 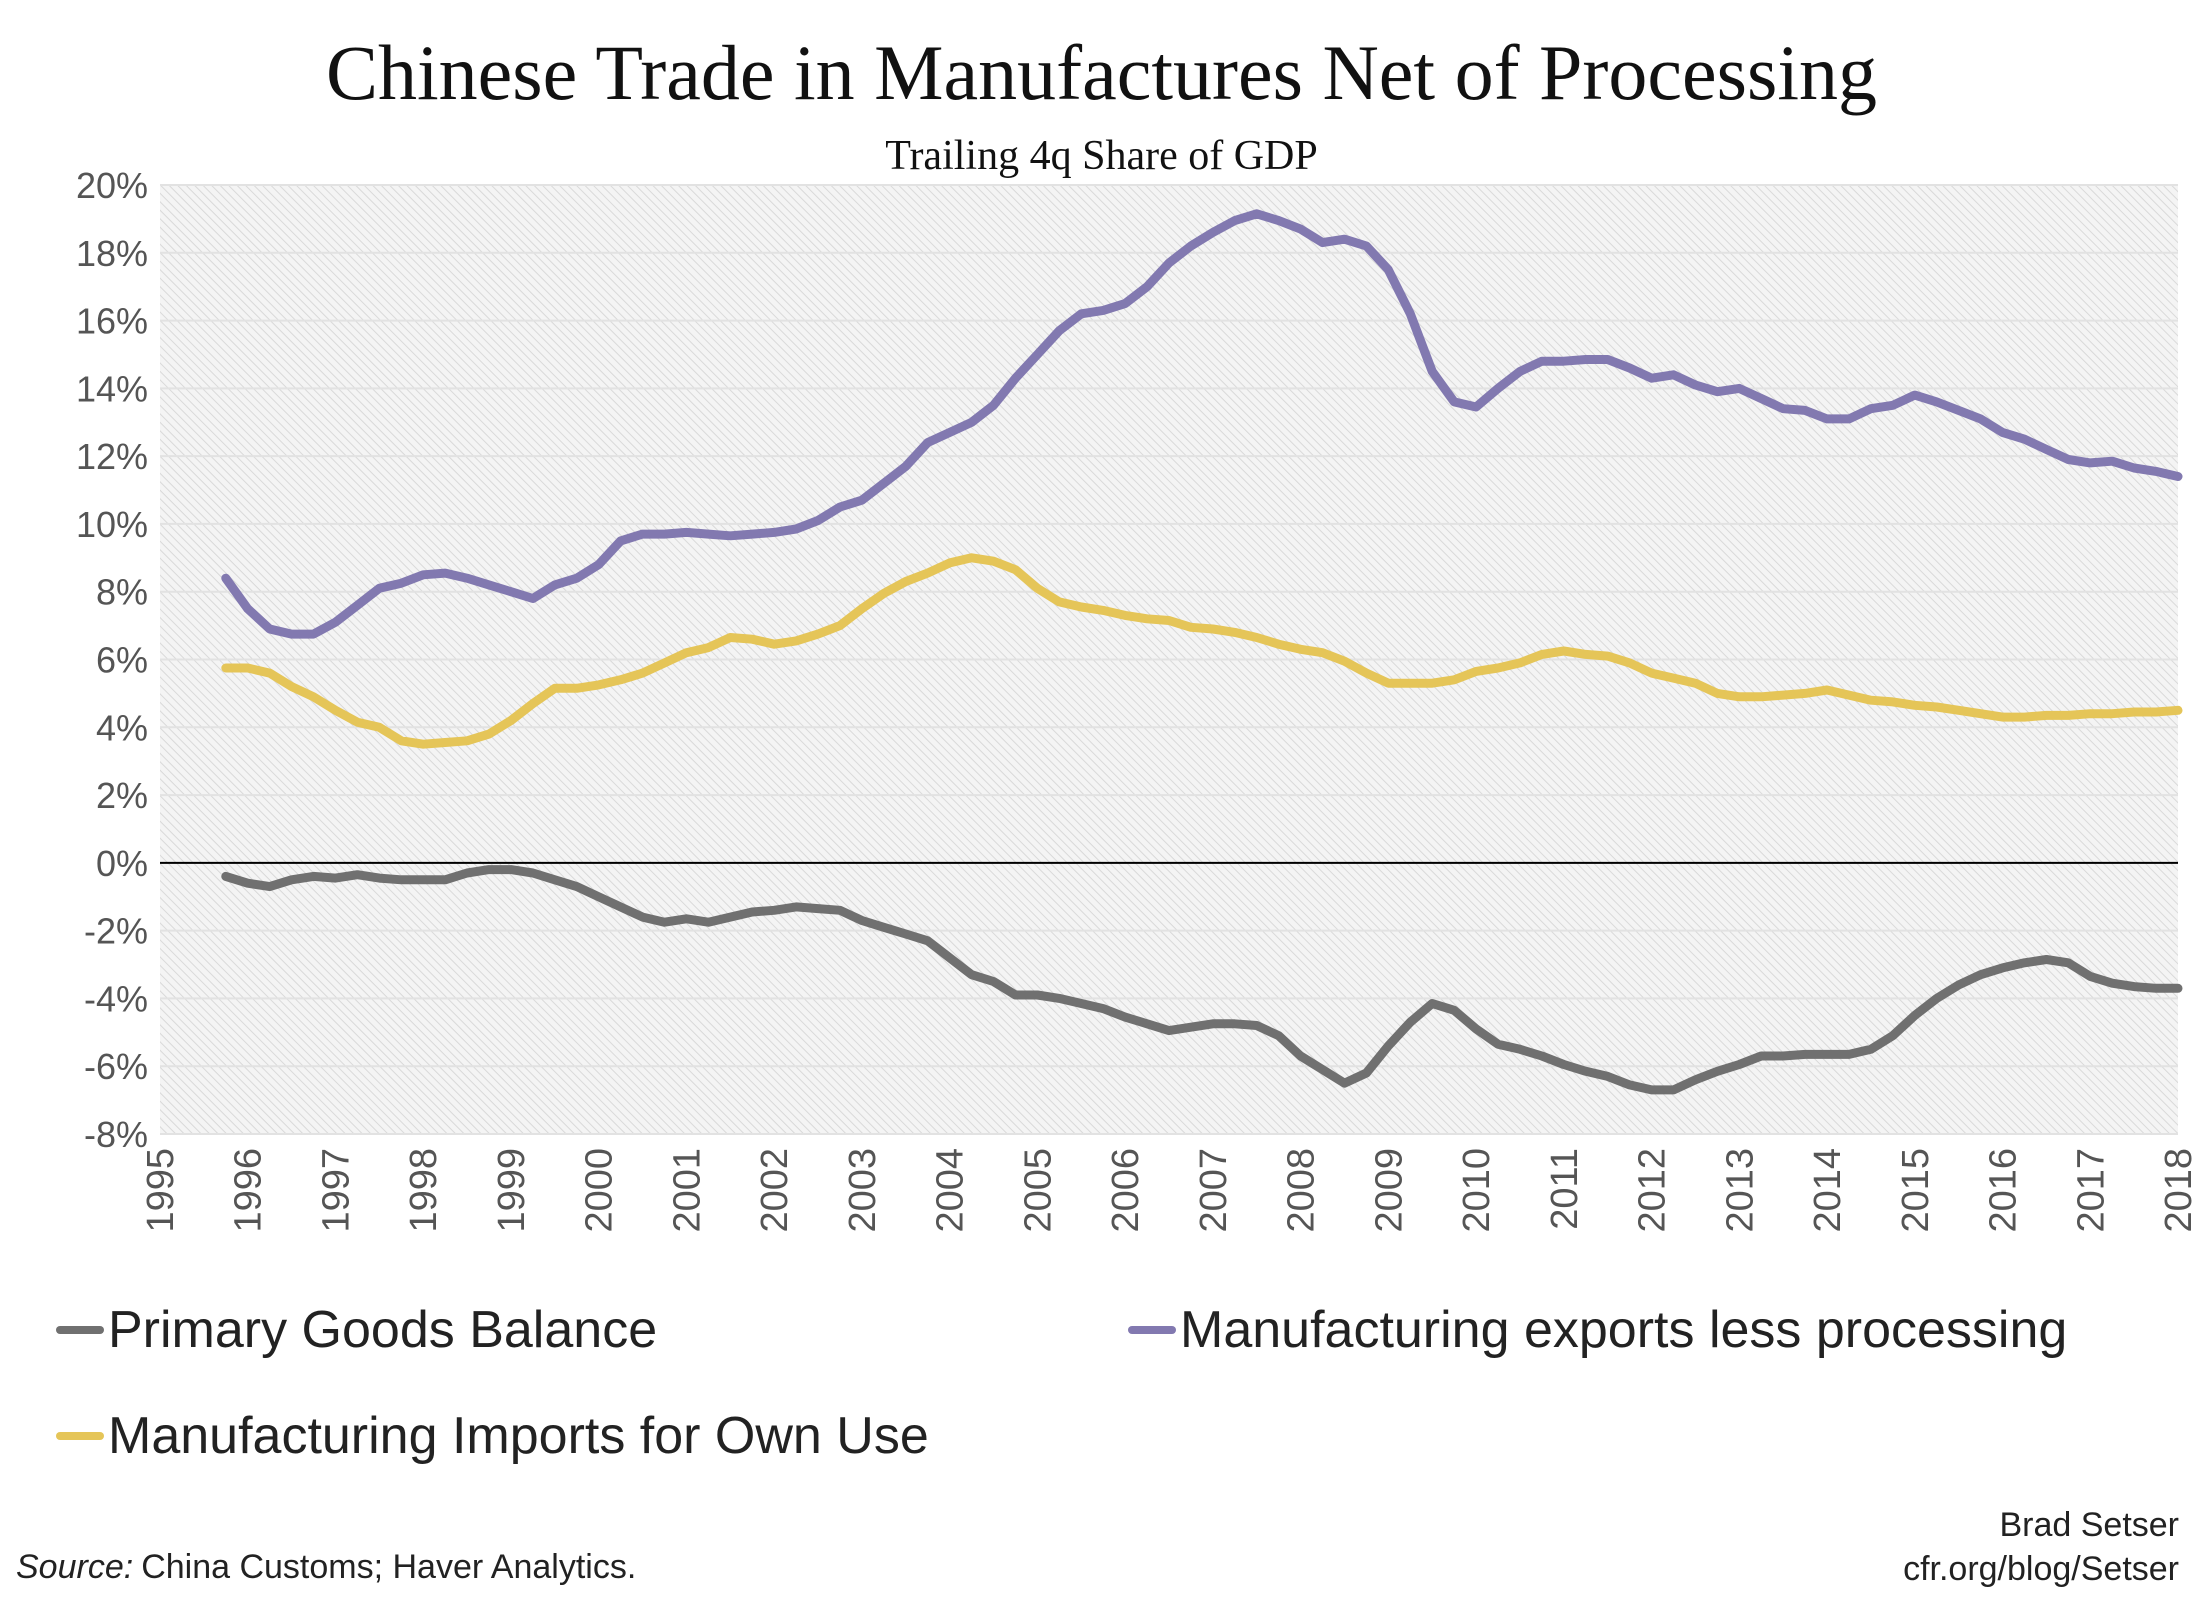 What do you see at coordinates (112, 253) in the screenshot?
I see `y-tick-label: 18%` at bounding box center [112, 253].